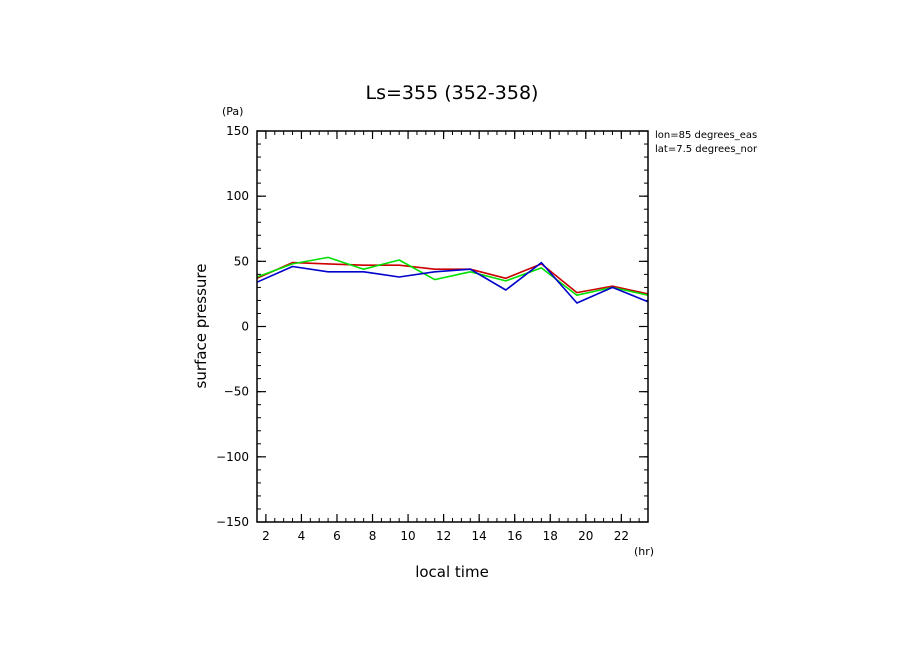 Image resolution: width=904 pixels, height=654 pixels. Describe the element at coordinates (621, 536) in the screenshot. I see `x-tick-label: 22` at that location.